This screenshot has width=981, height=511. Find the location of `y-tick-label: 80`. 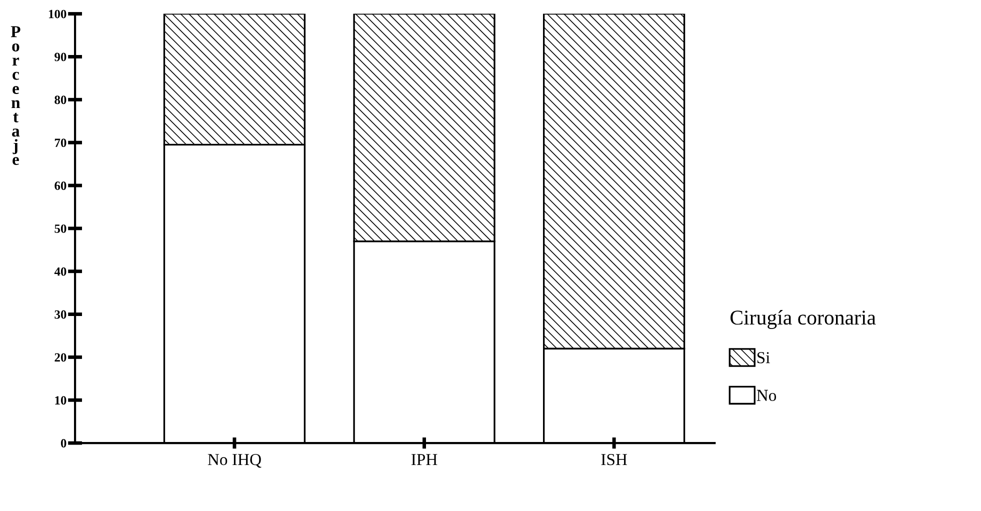

y-tick-label: 80 is located at coordinates (60, 100).